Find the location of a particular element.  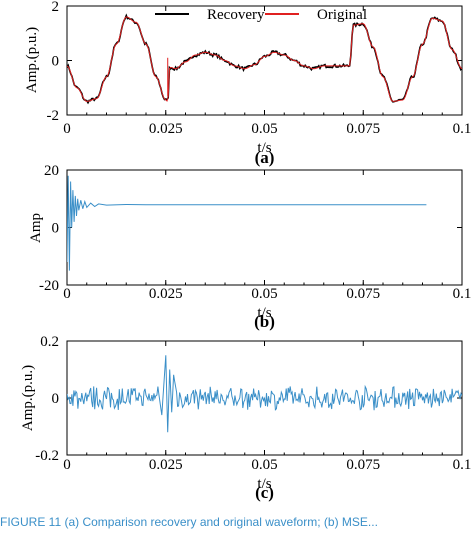

series-line-b is located at coordinates (247, 223).